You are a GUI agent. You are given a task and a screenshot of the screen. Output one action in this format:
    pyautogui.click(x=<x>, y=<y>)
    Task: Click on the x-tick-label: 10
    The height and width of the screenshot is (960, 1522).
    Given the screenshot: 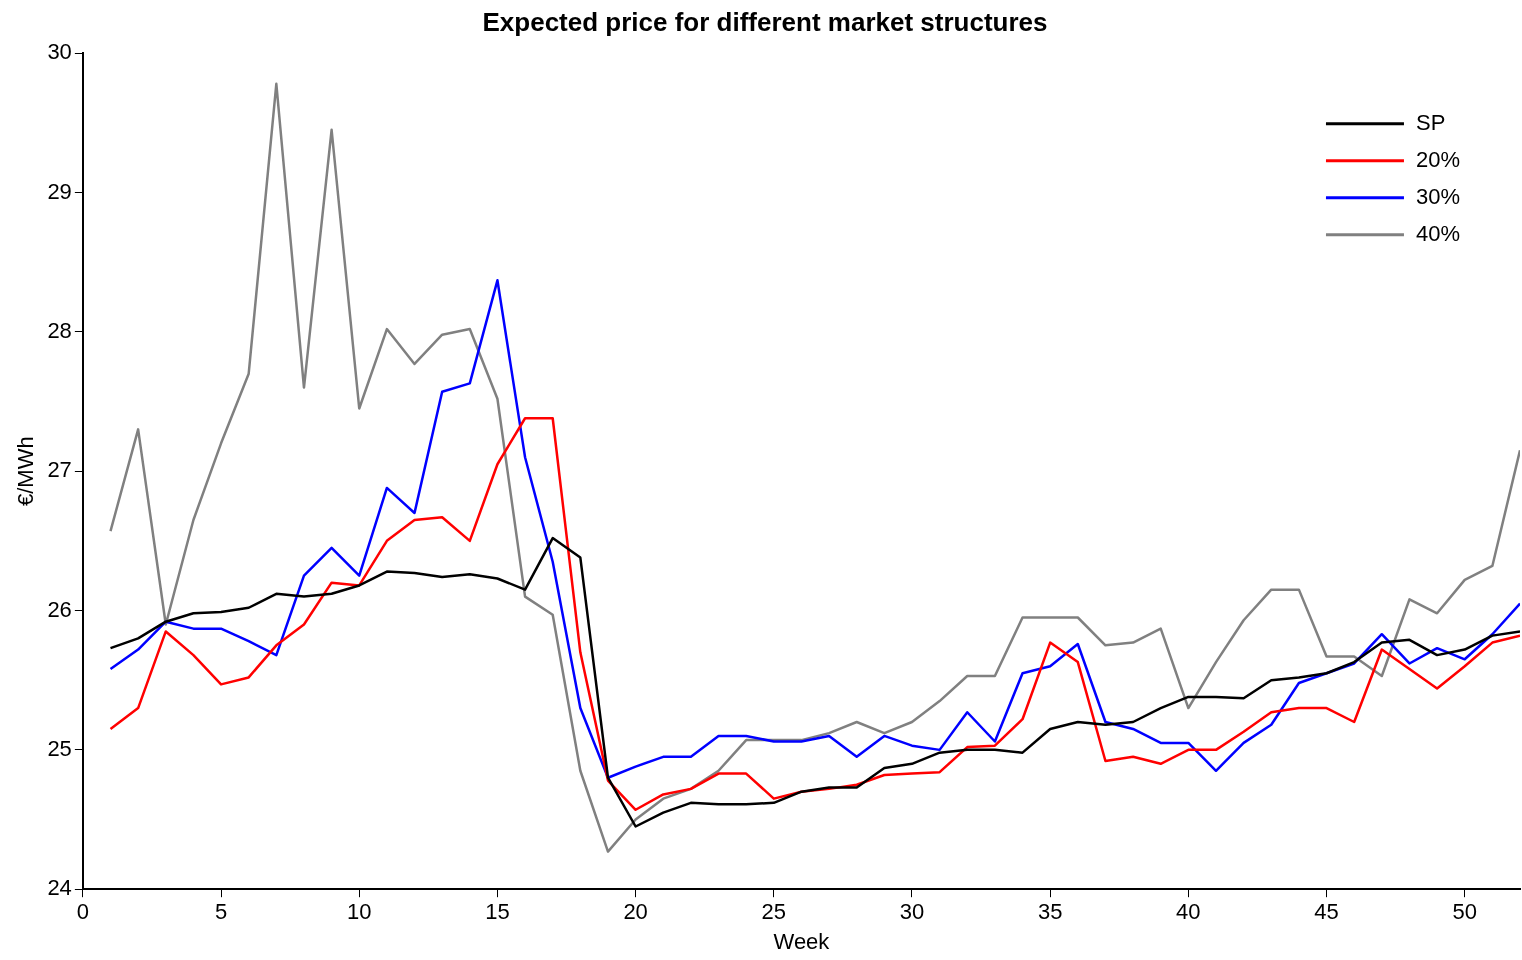 What is the action you would take?
    pyautogui.click(x=359, y=912)
    